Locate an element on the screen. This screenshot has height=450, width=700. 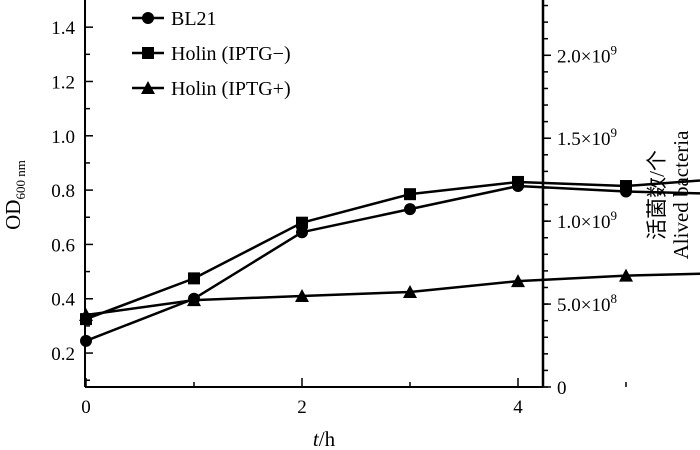
y2-tick-label: 1.0×10⁹ is located at coordinates (587, 220).